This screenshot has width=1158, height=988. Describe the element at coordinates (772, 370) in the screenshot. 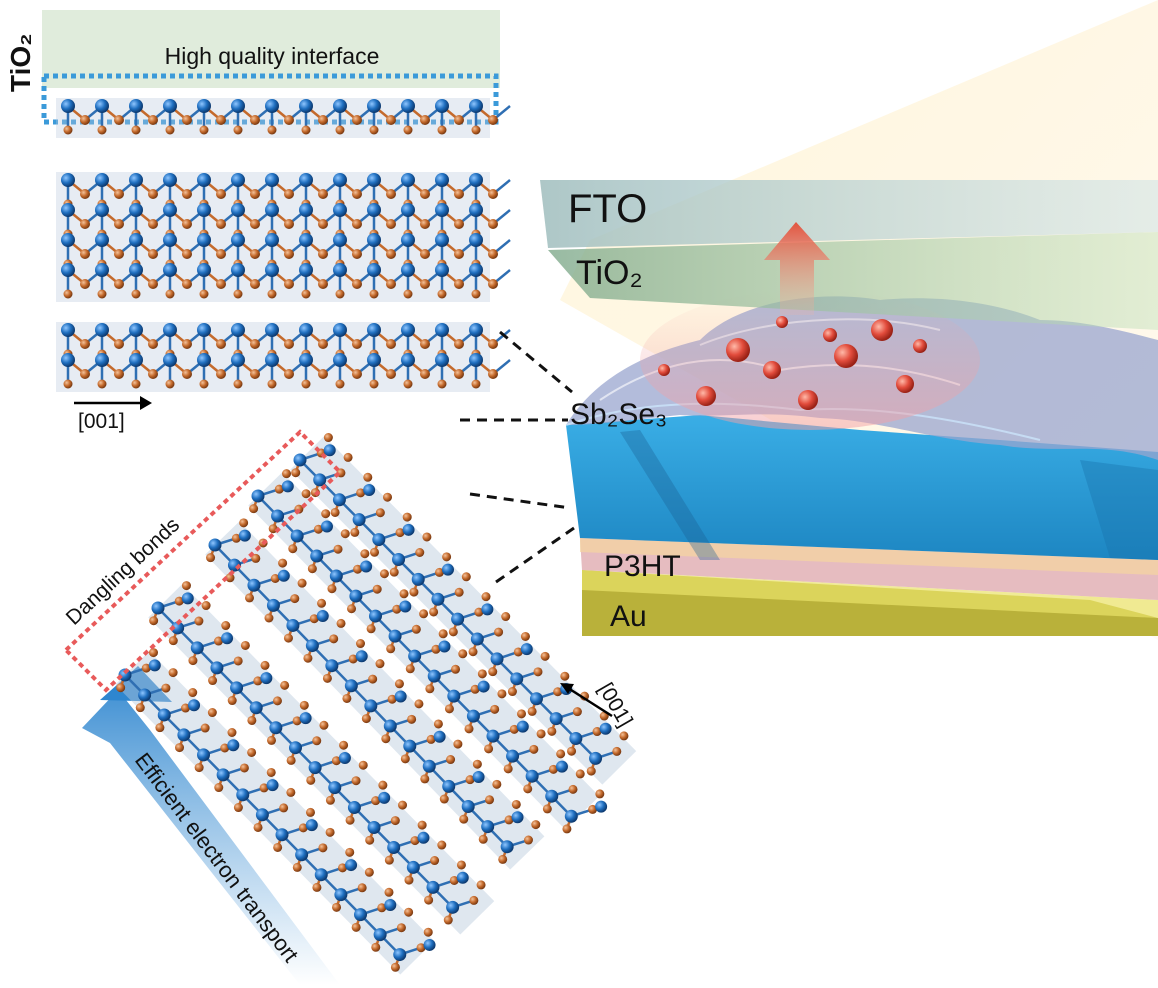

I see `electron` at that location.